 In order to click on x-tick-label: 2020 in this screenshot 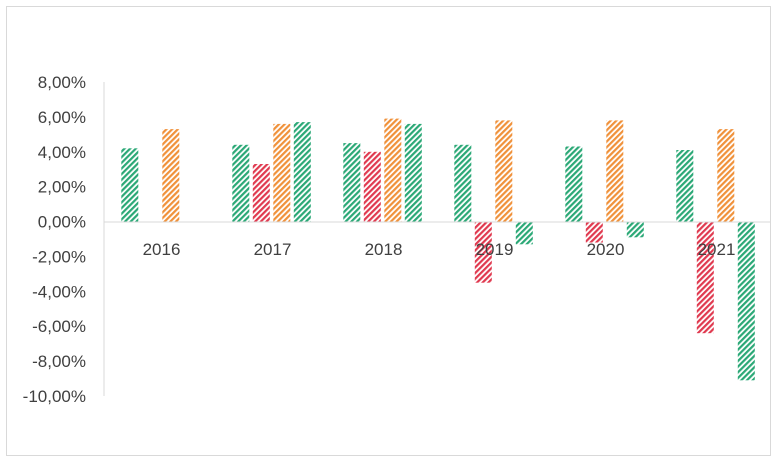, I will do `click(606, 249)`.